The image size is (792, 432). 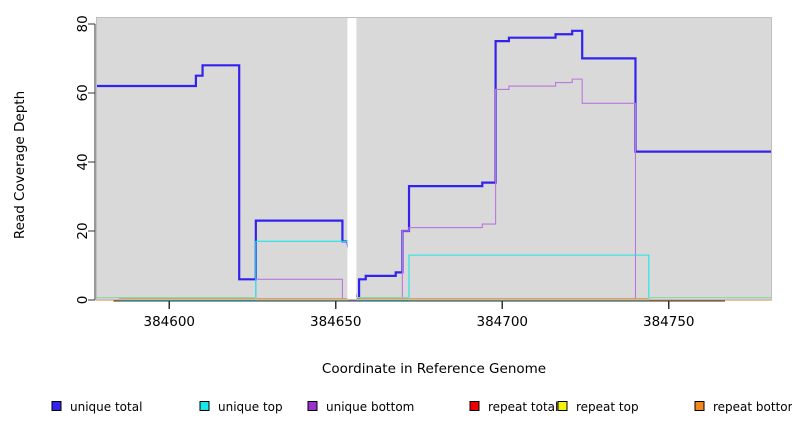 What do you see at coordinates (106, 407) in the screenshot?
I see `legend-label-unique-total: unique total` at bounding box center [106, 407].